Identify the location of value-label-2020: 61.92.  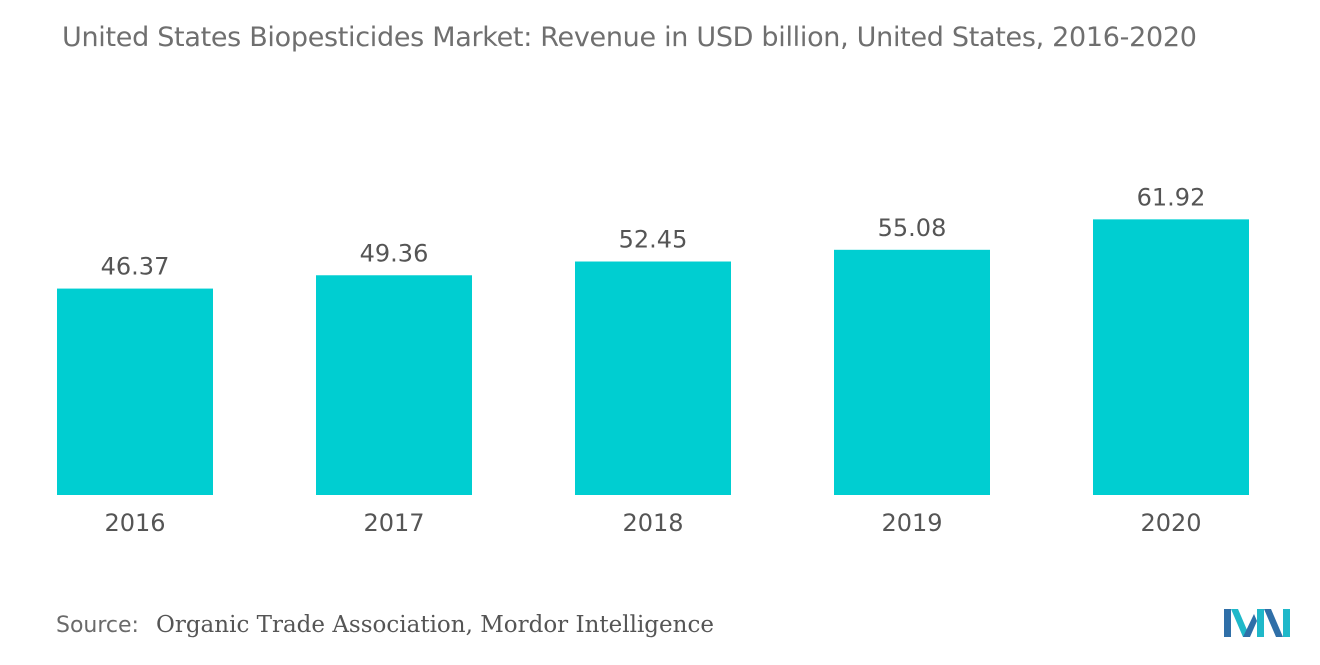
(1171, 197).